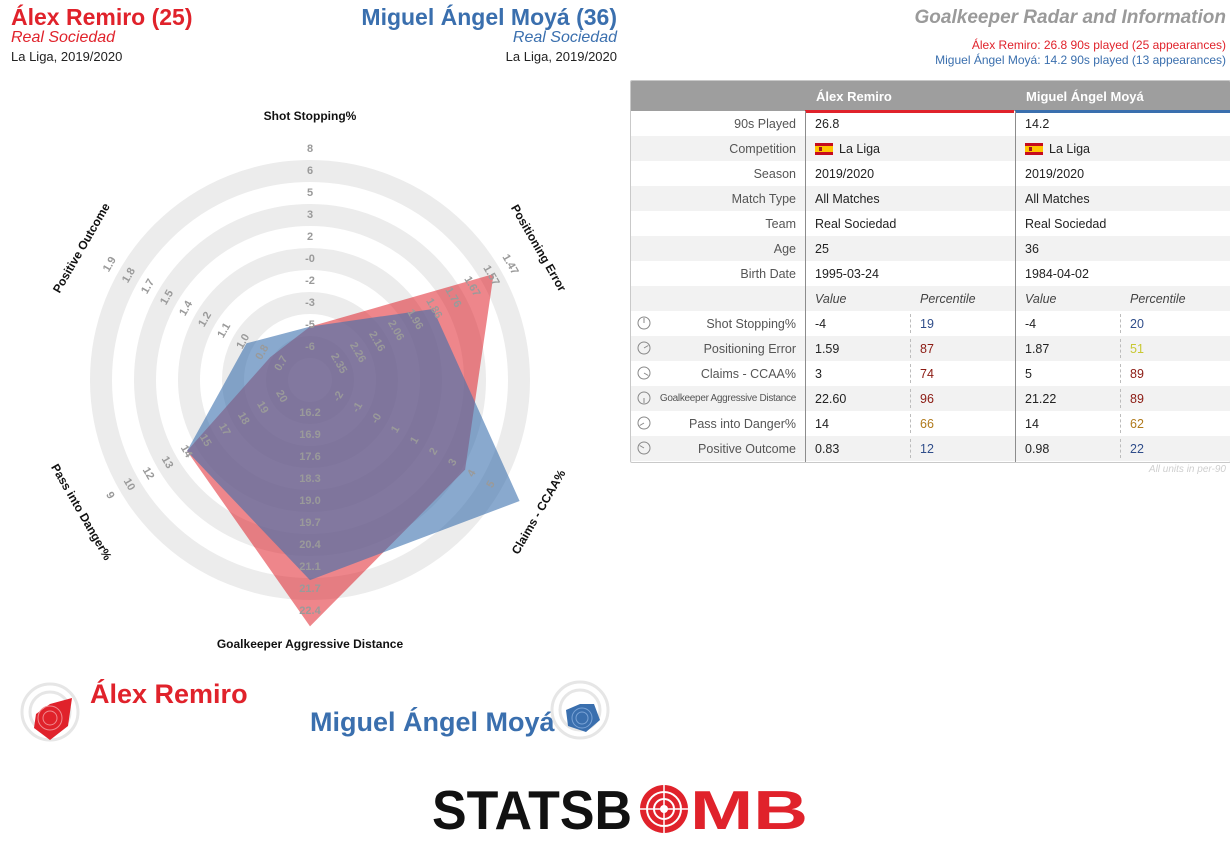  What do you see at coordinates (927, 449) in the screenshot?
I see `player1-percentile: 12` at bounding box center [927, 449].